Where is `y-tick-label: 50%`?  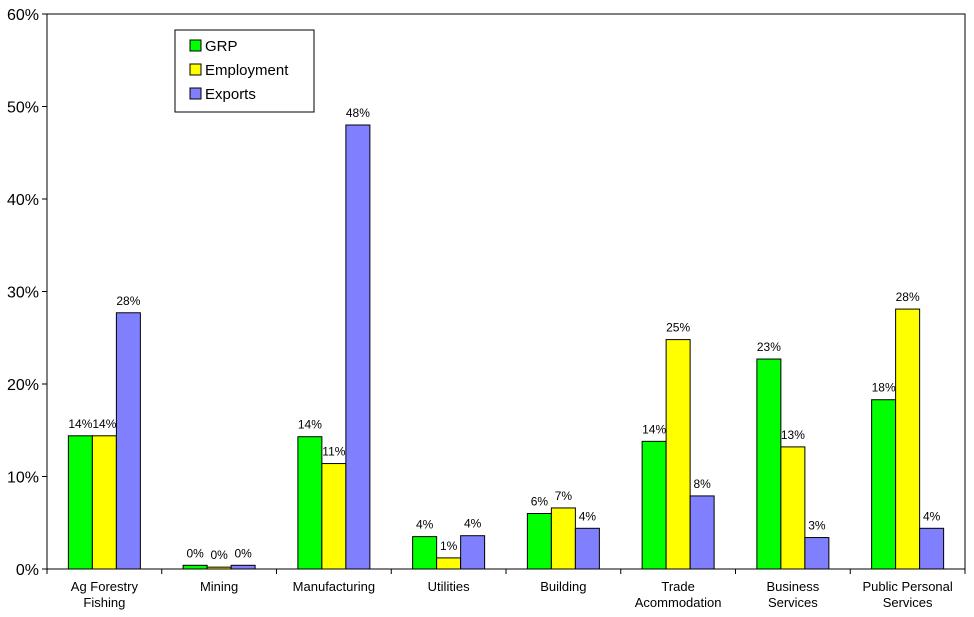 y-tick-label: 50% is located at coordinates (23, 108).